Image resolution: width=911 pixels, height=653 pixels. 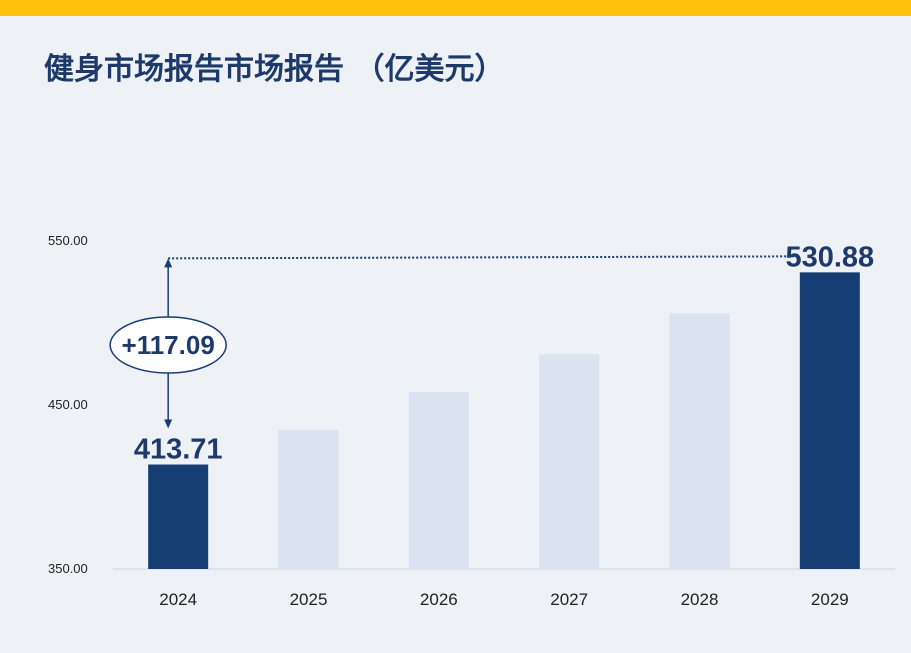 What do you see at coordinates (455, 8) in the screenshot?
I see `top-accent-bar` at bounding box center [455, 8].